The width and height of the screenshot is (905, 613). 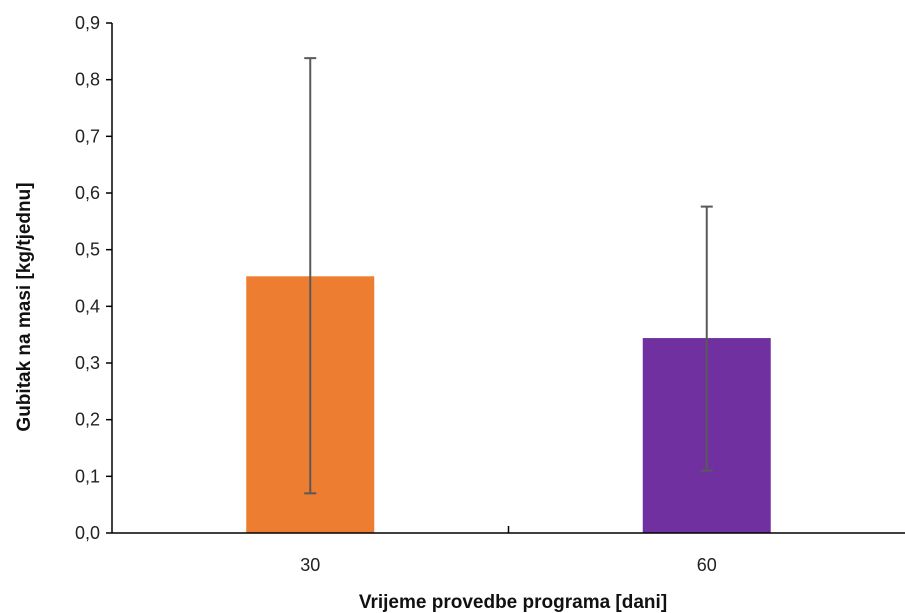 What do you see at coordinates (87, 420) in the screenshot?
I see `y-tick-label: 0,2` at bounding box center [87, 420].